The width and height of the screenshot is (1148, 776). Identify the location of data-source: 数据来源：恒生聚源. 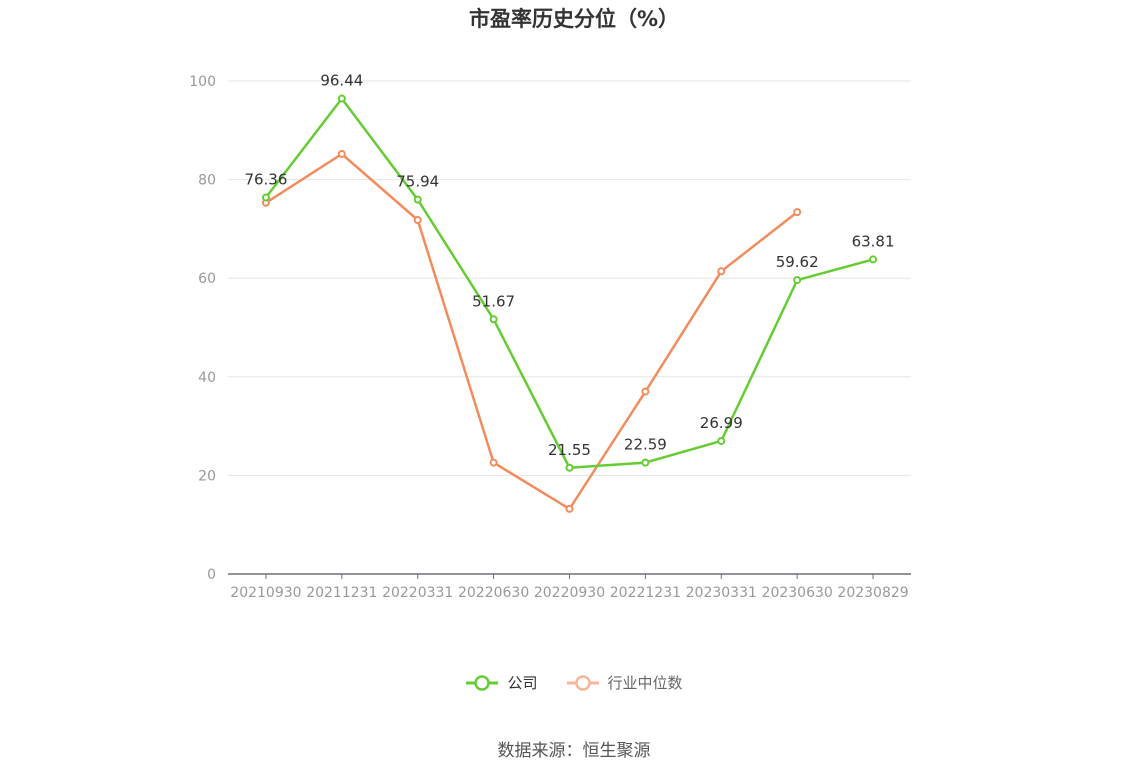
(574, 751).